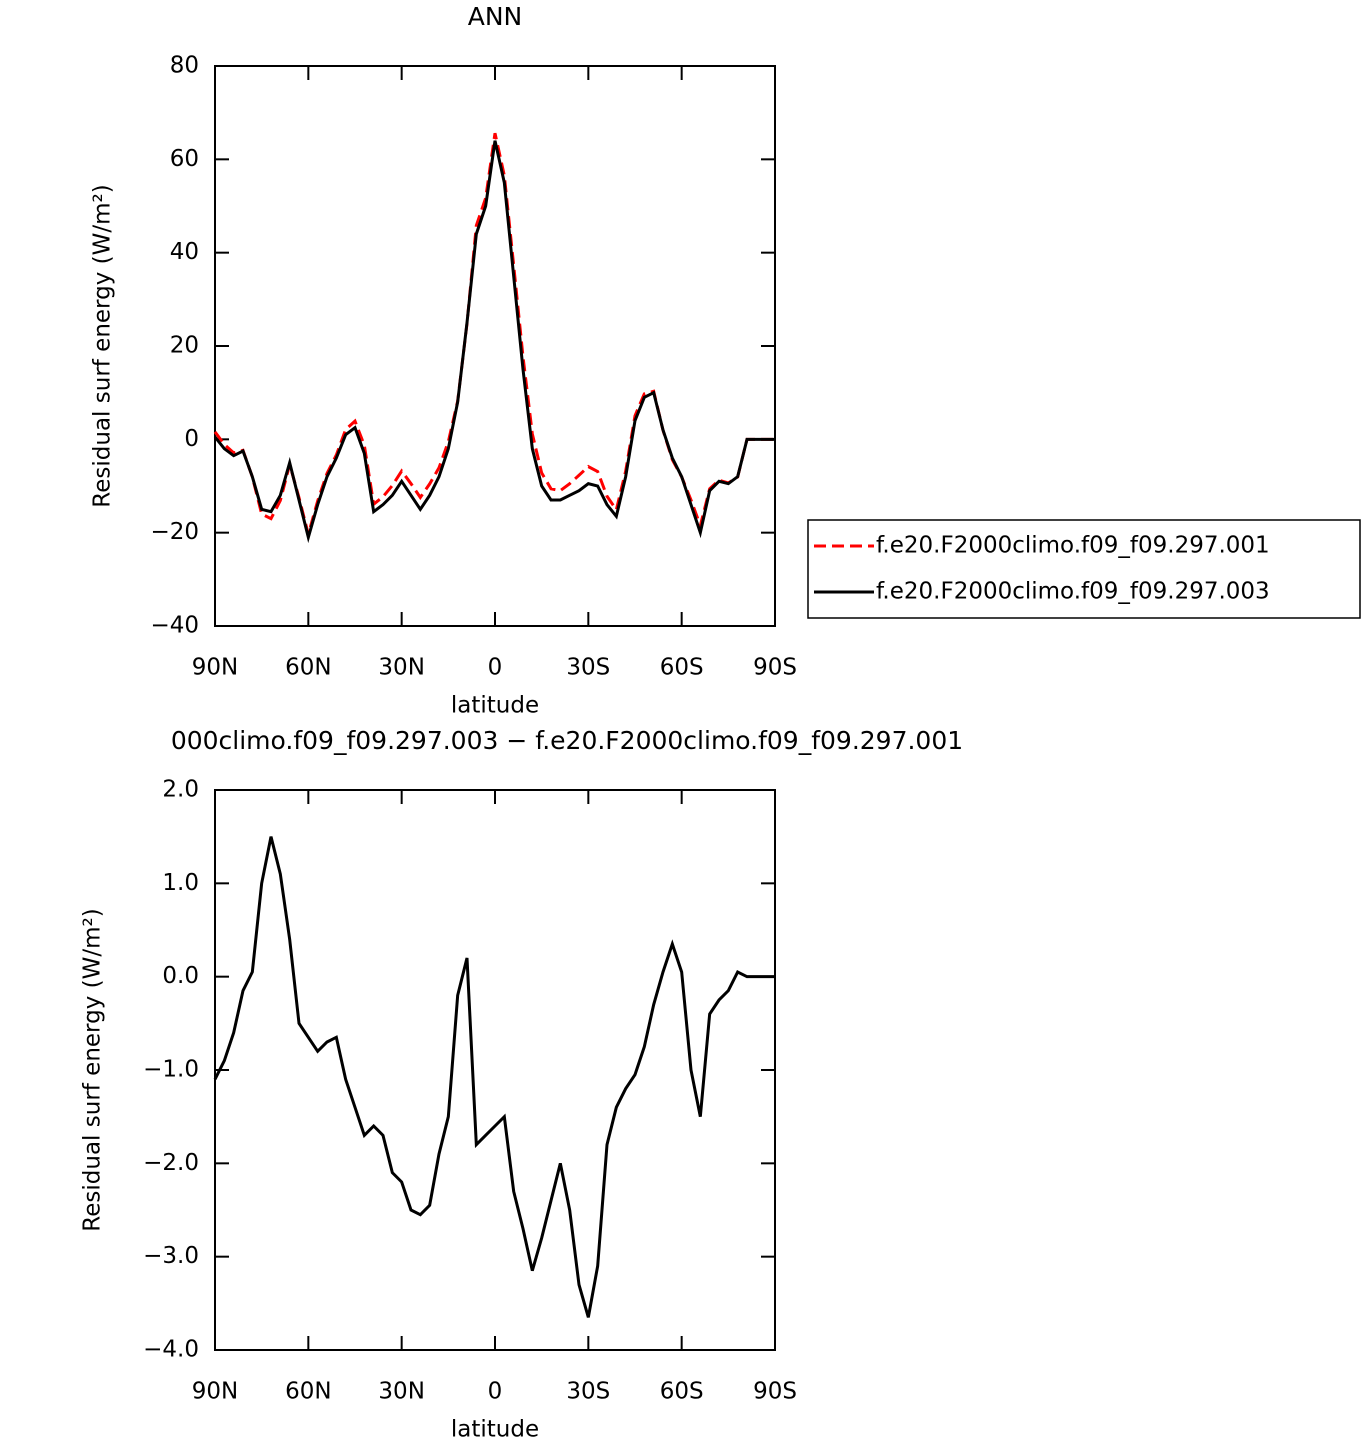 The image size is (1368, 1445). What do you see at coordinates (184, 159) in the screenshot?
I see `y-tick-label: 60` at bounding box center [184, 159].